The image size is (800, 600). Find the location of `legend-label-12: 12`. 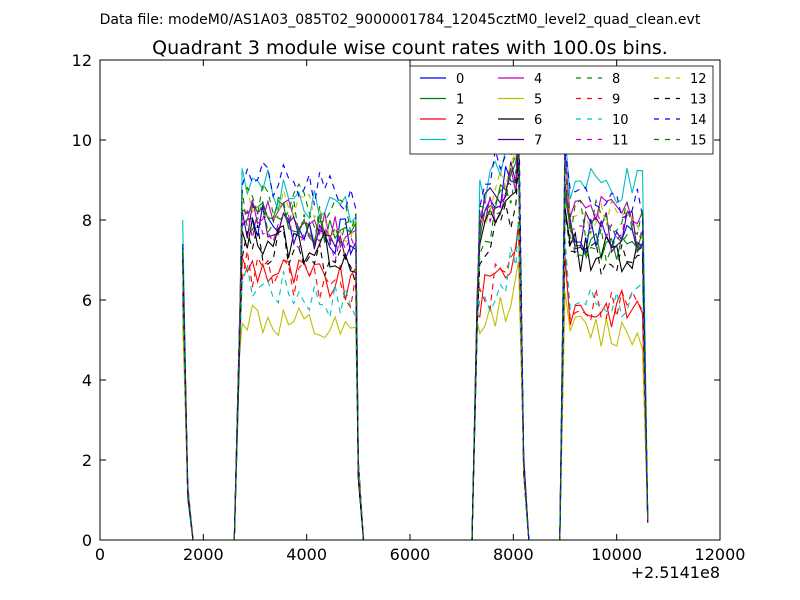

legend-label-12: 12 is located at coordinates (698, 79).